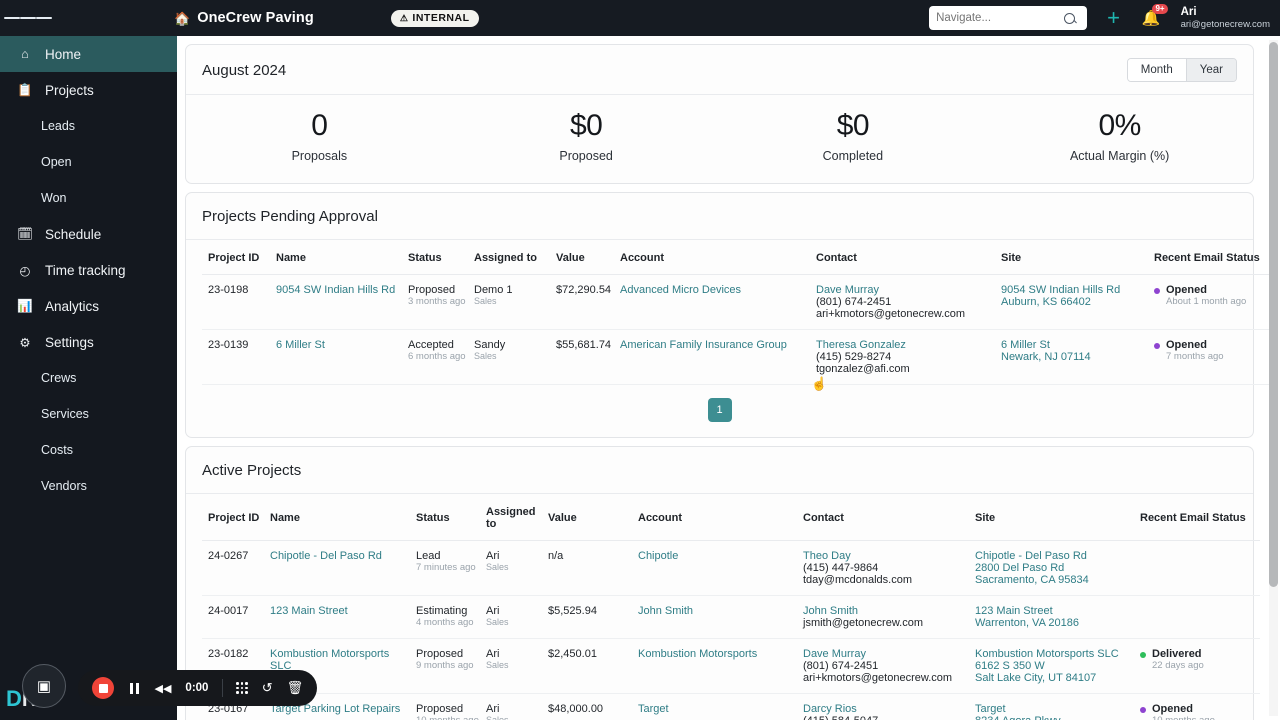  I want to click on site-line: Target, so click(990, 709).